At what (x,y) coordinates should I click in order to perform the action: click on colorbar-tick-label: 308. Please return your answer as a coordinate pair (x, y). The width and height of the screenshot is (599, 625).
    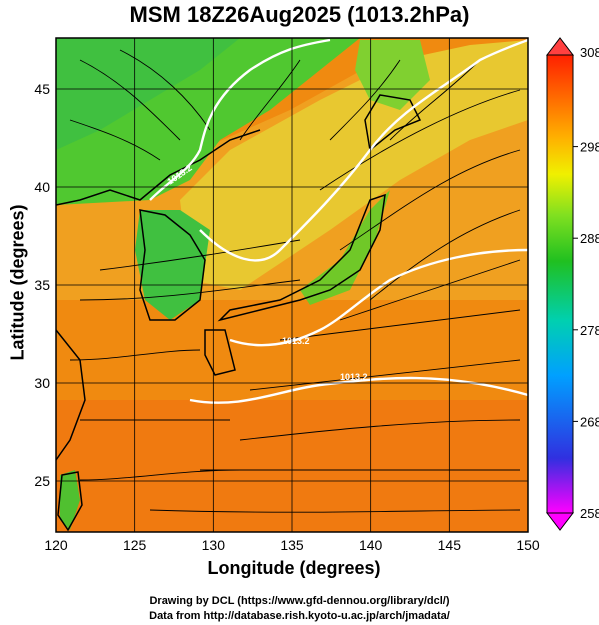
    Looking at the image, I should click on (589, 52).